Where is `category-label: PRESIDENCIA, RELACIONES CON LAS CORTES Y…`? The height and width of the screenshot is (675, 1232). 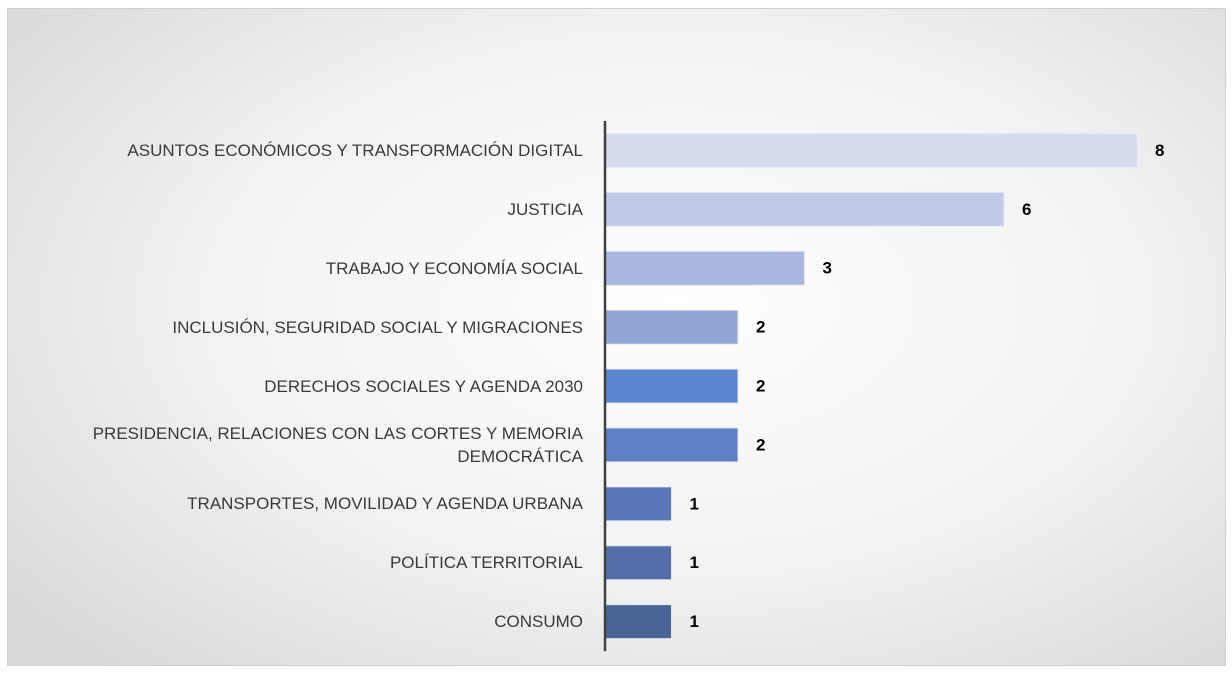 category-label: PRESIDENCIA, RELACIONES CON LAS CORTES Y… is located at coordinates (337, 444).